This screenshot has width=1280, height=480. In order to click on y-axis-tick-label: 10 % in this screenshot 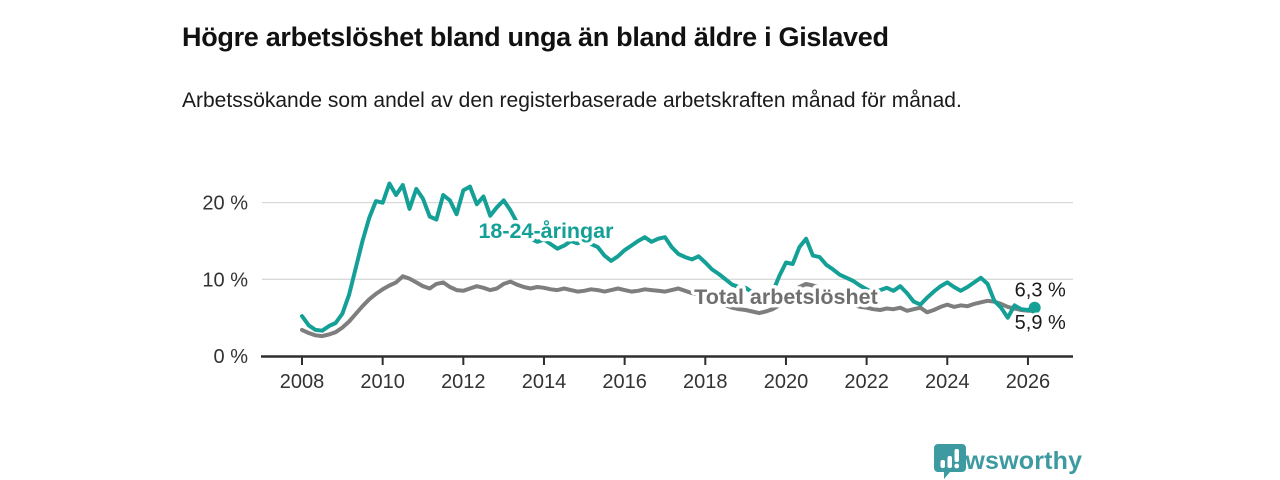, I will do `click(225, 280)`.